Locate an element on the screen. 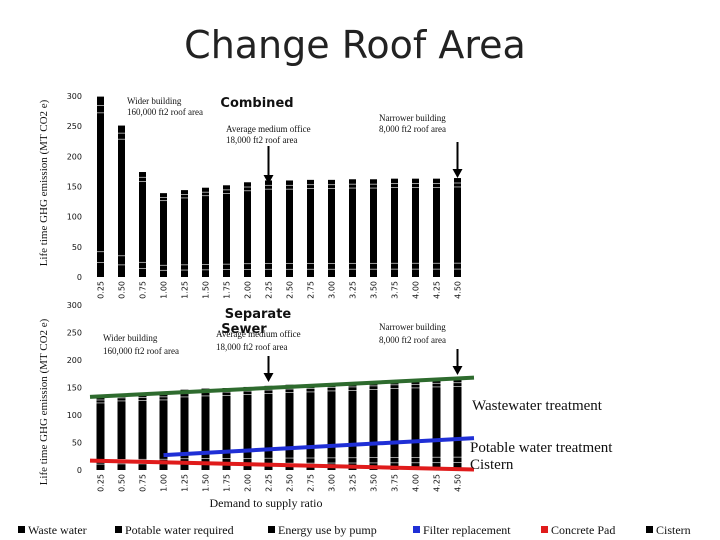 The width and height of the screenshot is (720, 540). trend-line-potable-water-treatment is located at coordinates (319, 447).